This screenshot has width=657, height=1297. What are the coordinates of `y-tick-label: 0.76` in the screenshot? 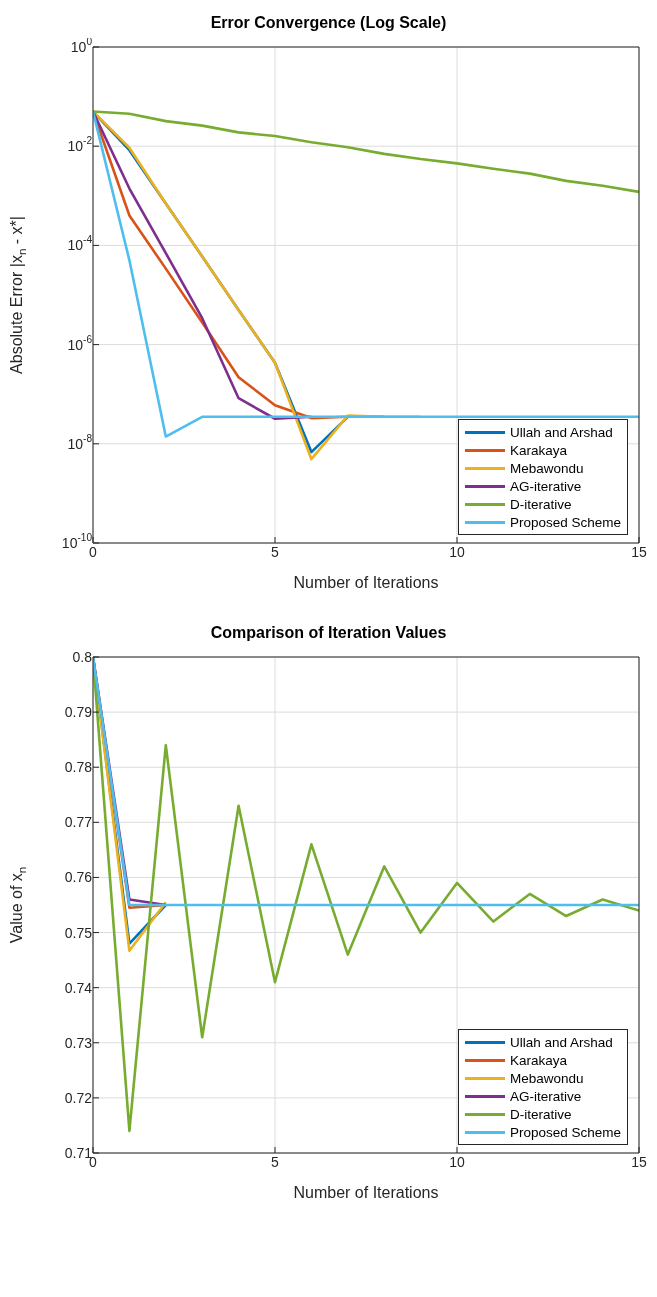 It's located at (78, 877).